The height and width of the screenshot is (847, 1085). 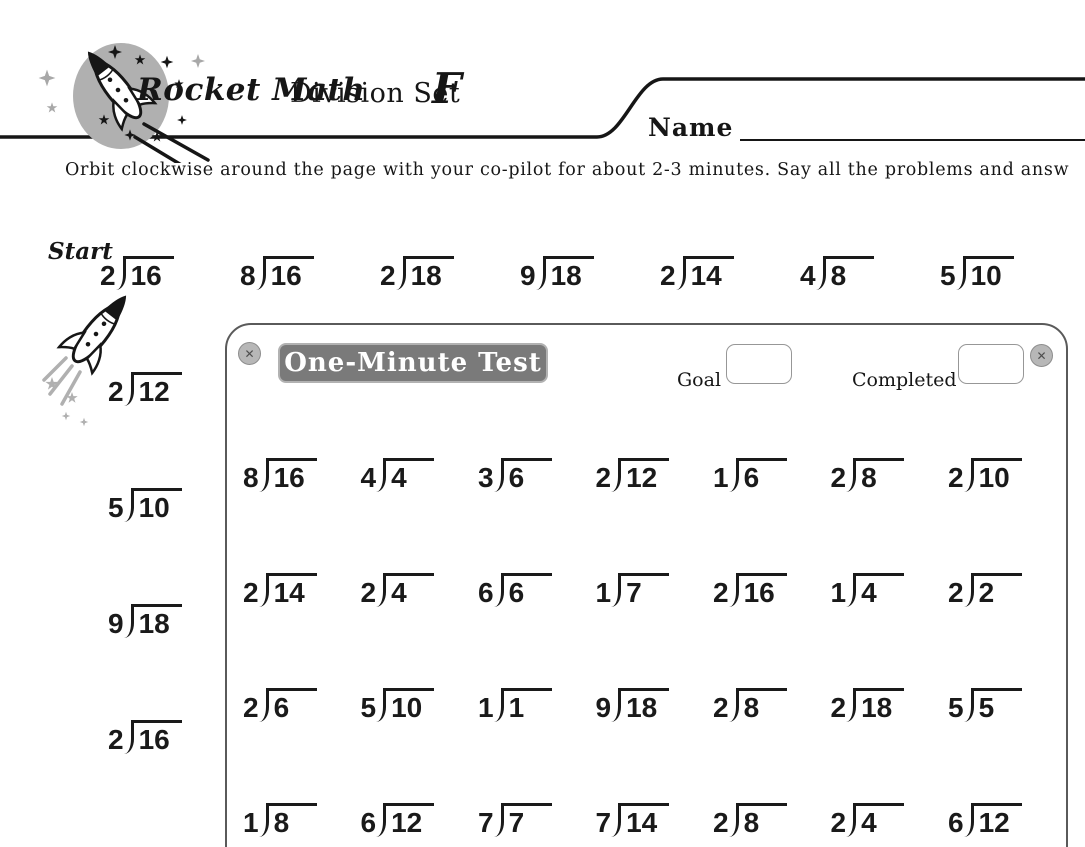 I want to click on divisor-digit: 7, so click(x=603, y=822).